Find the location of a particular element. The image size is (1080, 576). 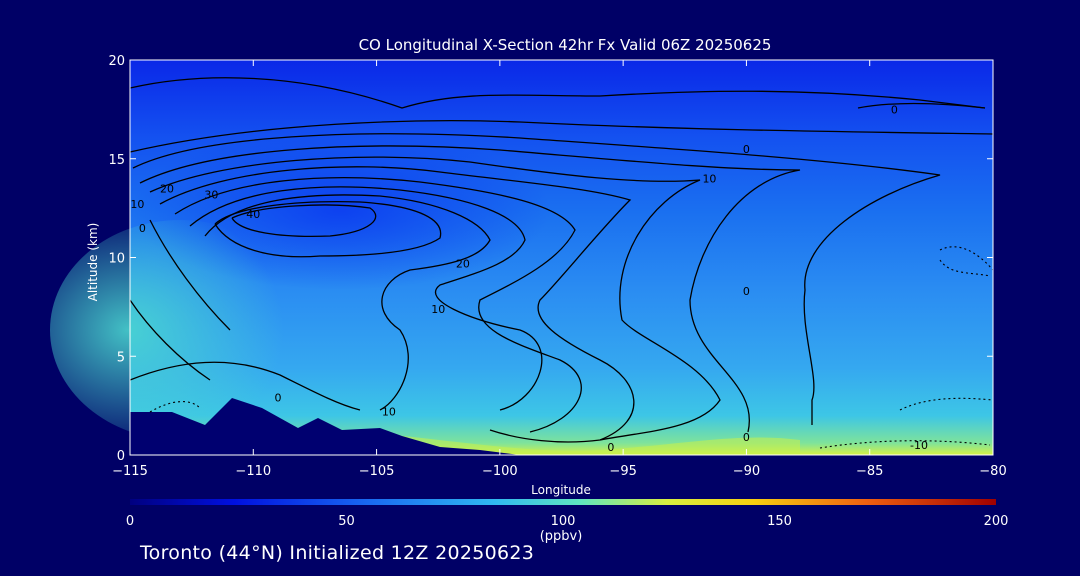

x-tick-label: −100 is located at coordinates (500, 471).